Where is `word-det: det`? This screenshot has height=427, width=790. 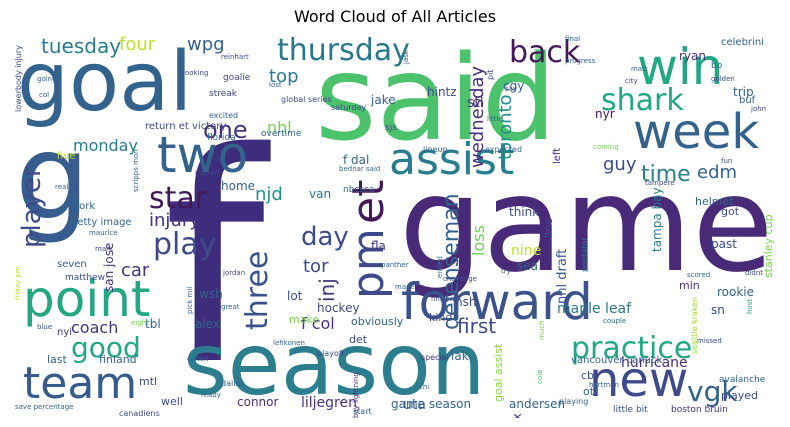
word-det: det is located at coordinates (358, 339).